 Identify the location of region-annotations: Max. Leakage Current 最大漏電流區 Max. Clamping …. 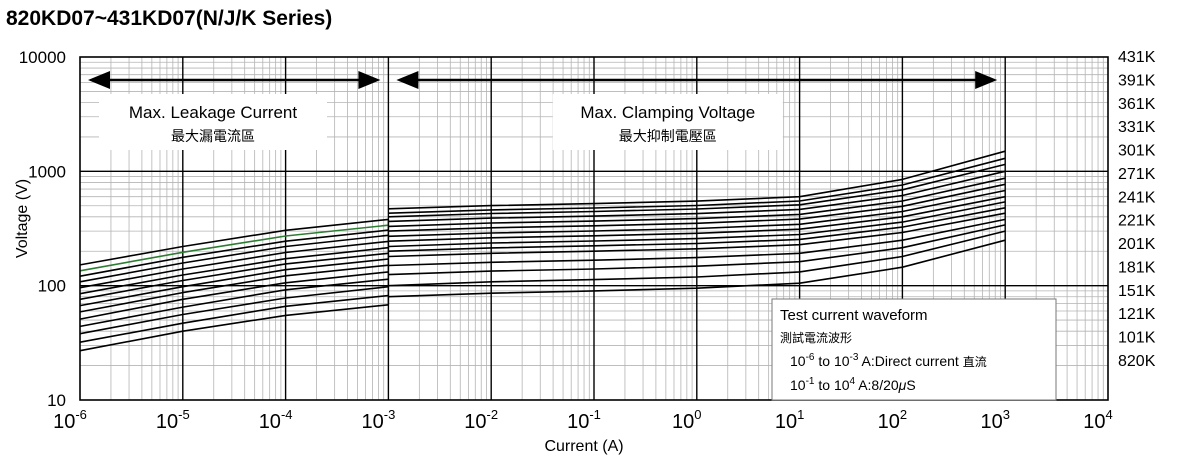
(543, 110).